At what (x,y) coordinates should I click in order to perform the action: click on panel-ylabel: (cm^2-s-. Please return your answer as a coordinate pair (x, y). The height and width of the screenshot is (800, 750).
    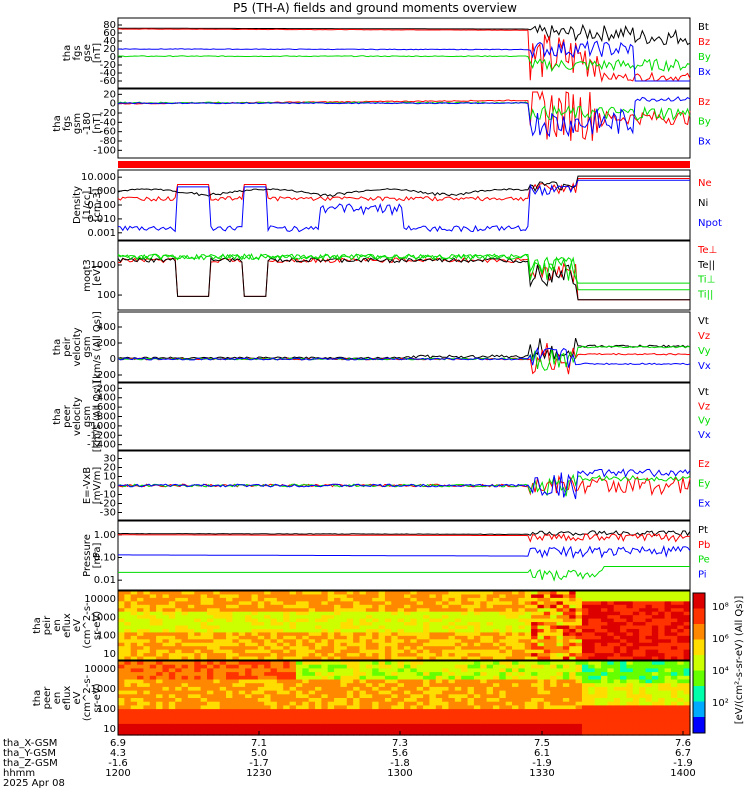
    Looking at the image, I should click on (87, 625).